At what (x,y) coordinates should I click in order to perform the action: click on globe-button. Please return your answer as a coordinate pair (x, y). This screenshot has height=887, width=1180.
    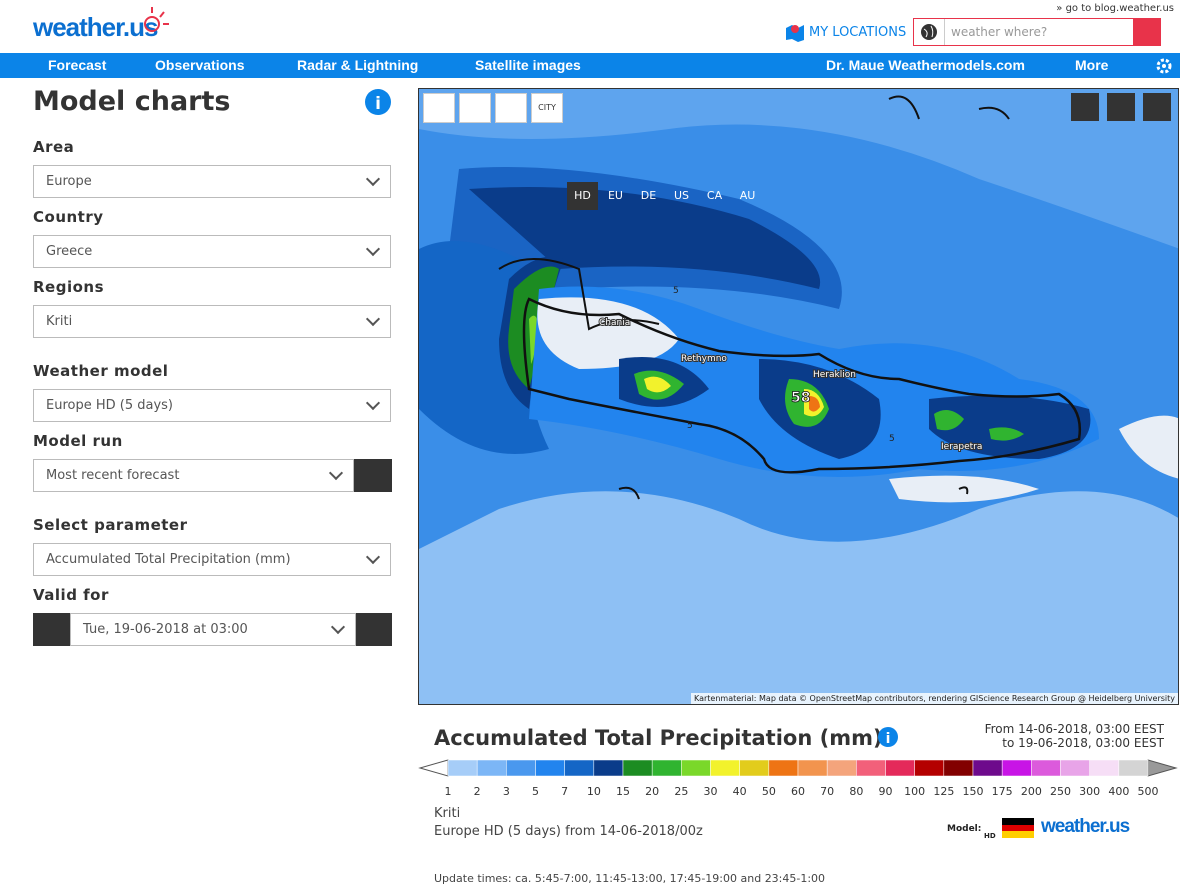
    Looking at the image, I should click on (475, 108).